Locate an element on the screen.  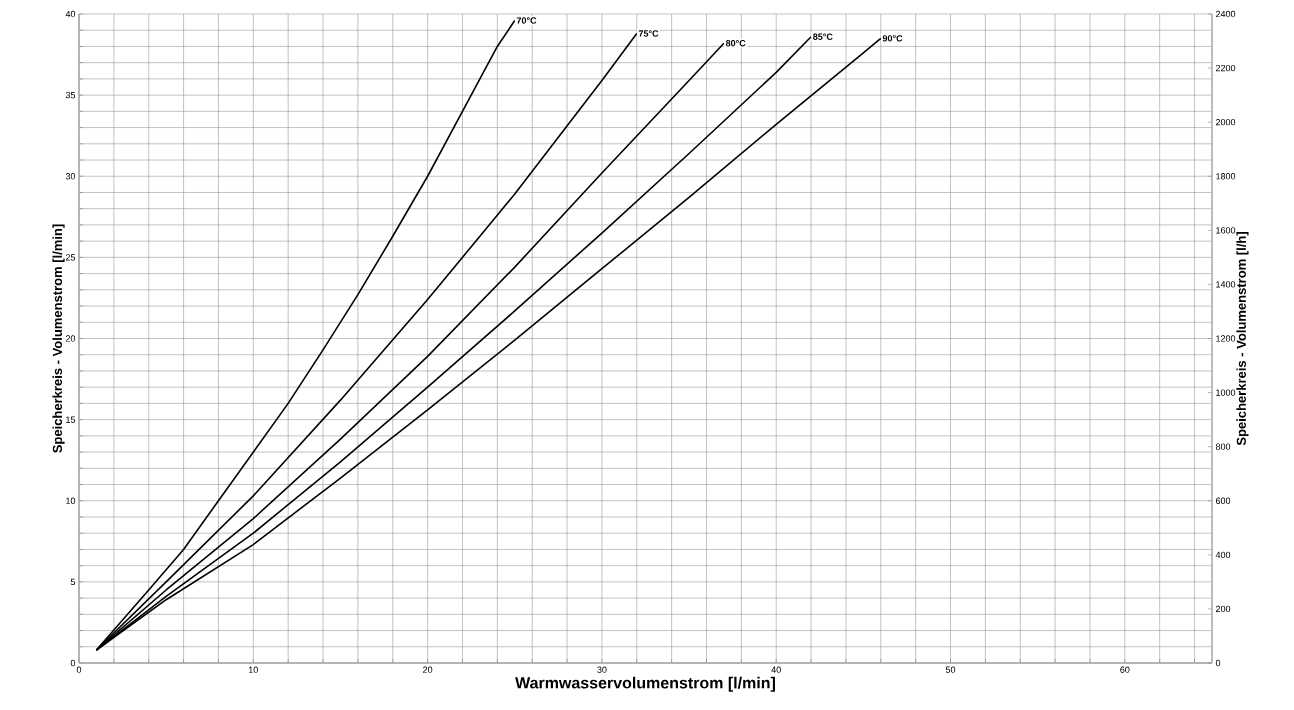
y2-tick-label: 200 is located at coordinates (1223, 609).